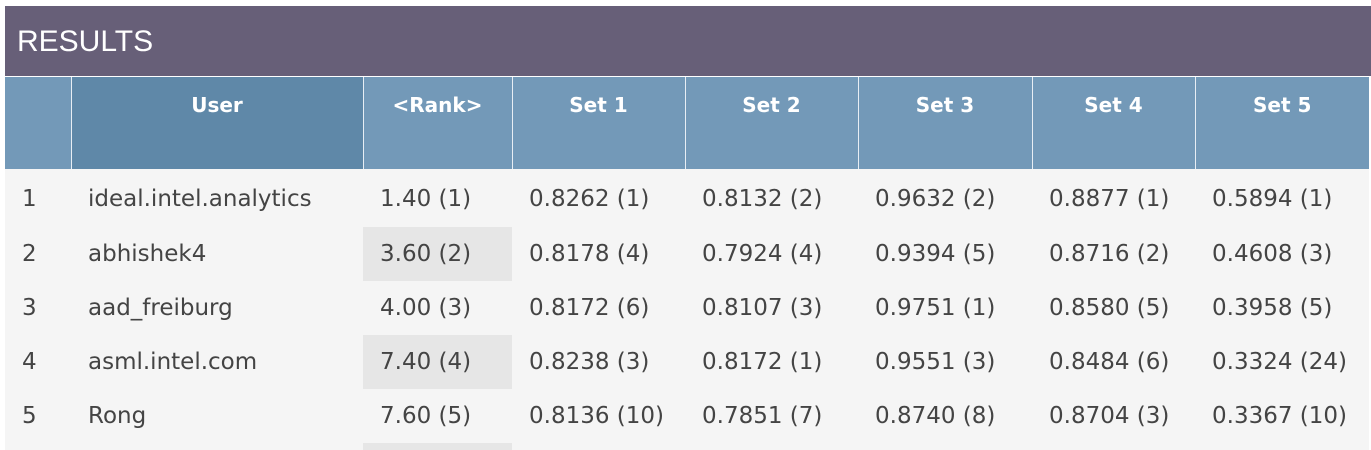 This screenshot has width=1371, height=450. I want to click on table-cell: 0.7924 (4), so click(762, 254).